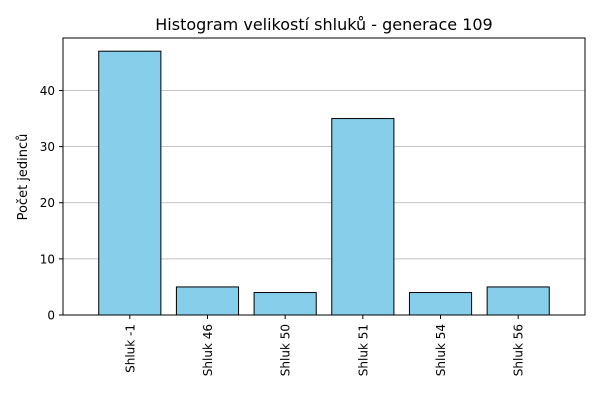 This screenshot has width=600, height=400. What do you see at coordinates (47, 91) in the screenshot?
I see `y-tick-label: 40` at bounding box center [47, 91].